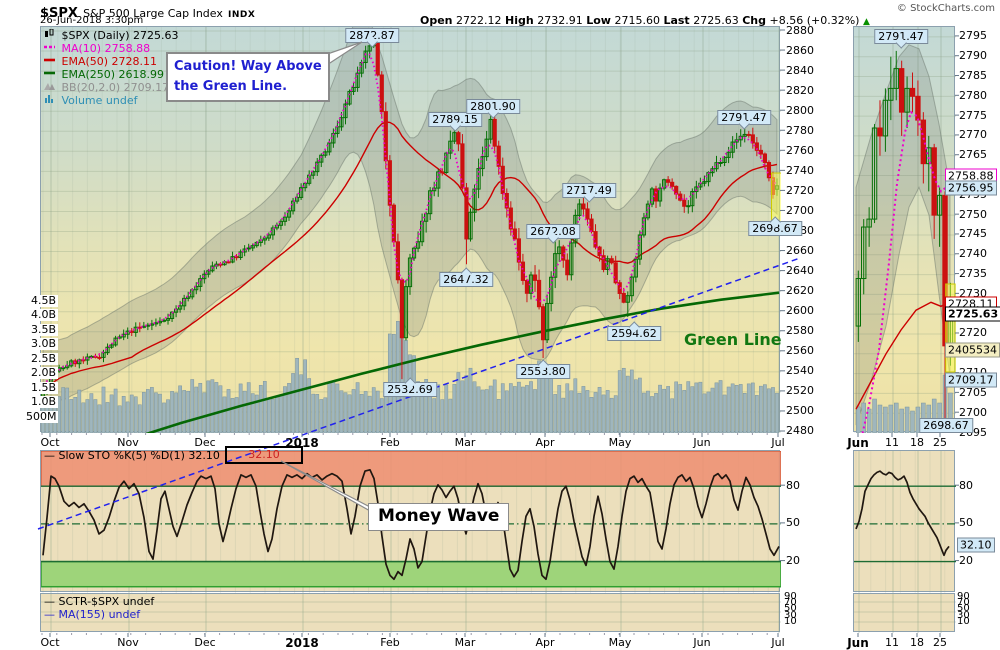  What do you see at coordinates (42, 344) in the screenshot?
I see `volume-axis-label: 3.0B` at bounding box center [42, 344].